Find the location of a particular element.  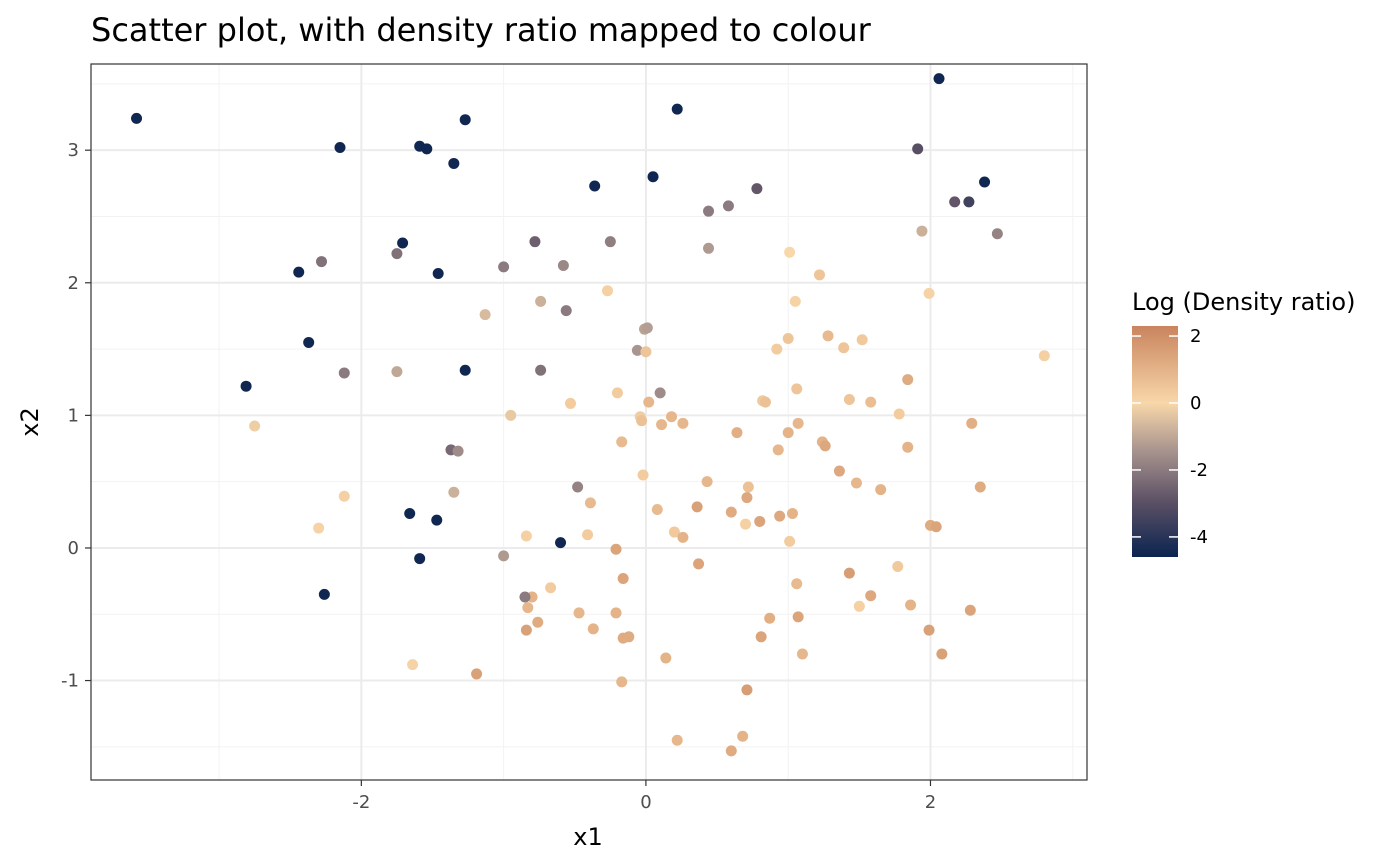

y-tick-label: -1 is located at coordinates (70, 681).